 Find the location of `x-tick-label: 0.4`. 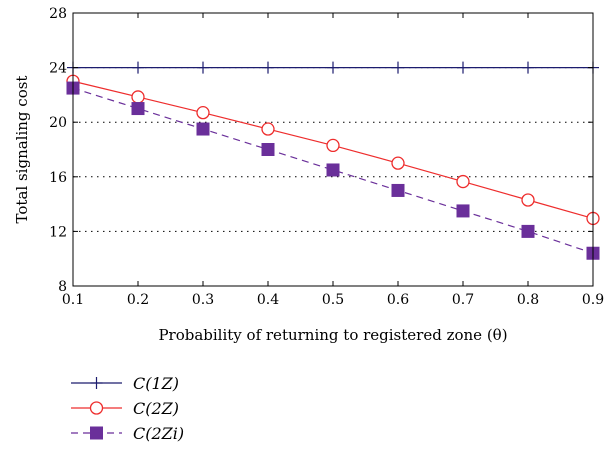

x-tick-label: 0.4 is located at coordinates (268, 300).